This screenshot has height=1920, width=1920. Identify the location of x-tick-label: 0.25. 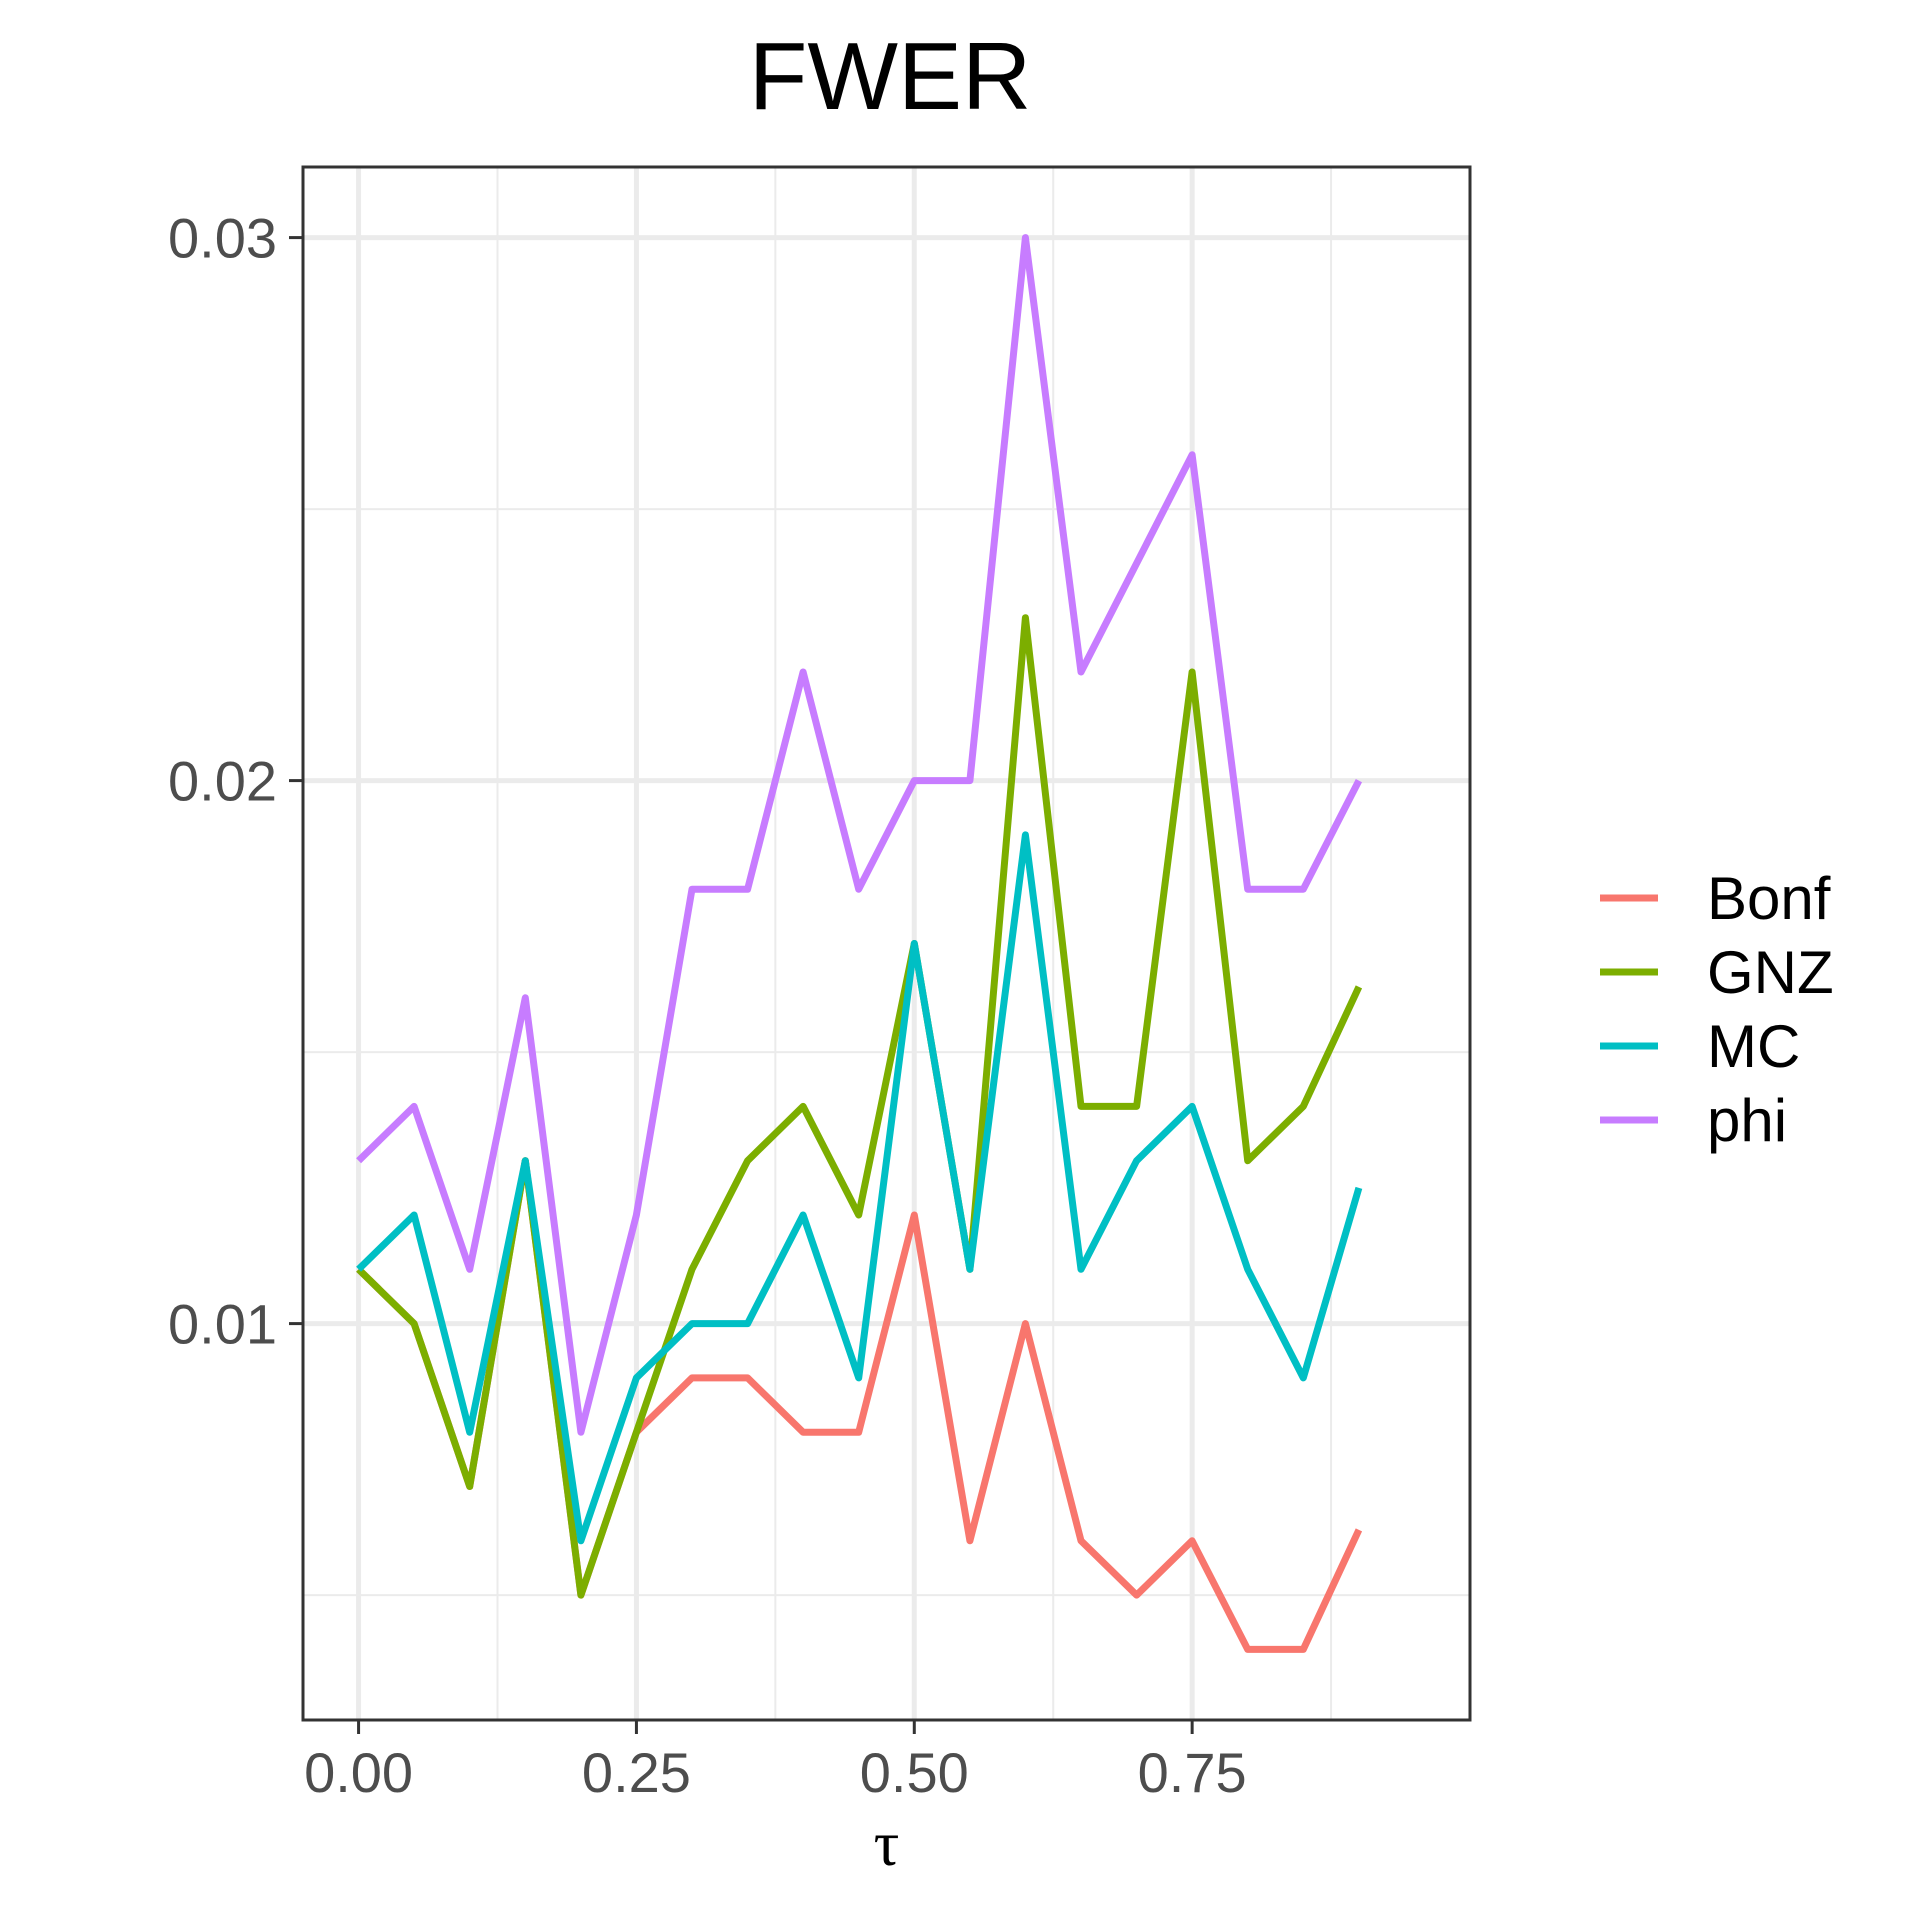
(636, 1772).